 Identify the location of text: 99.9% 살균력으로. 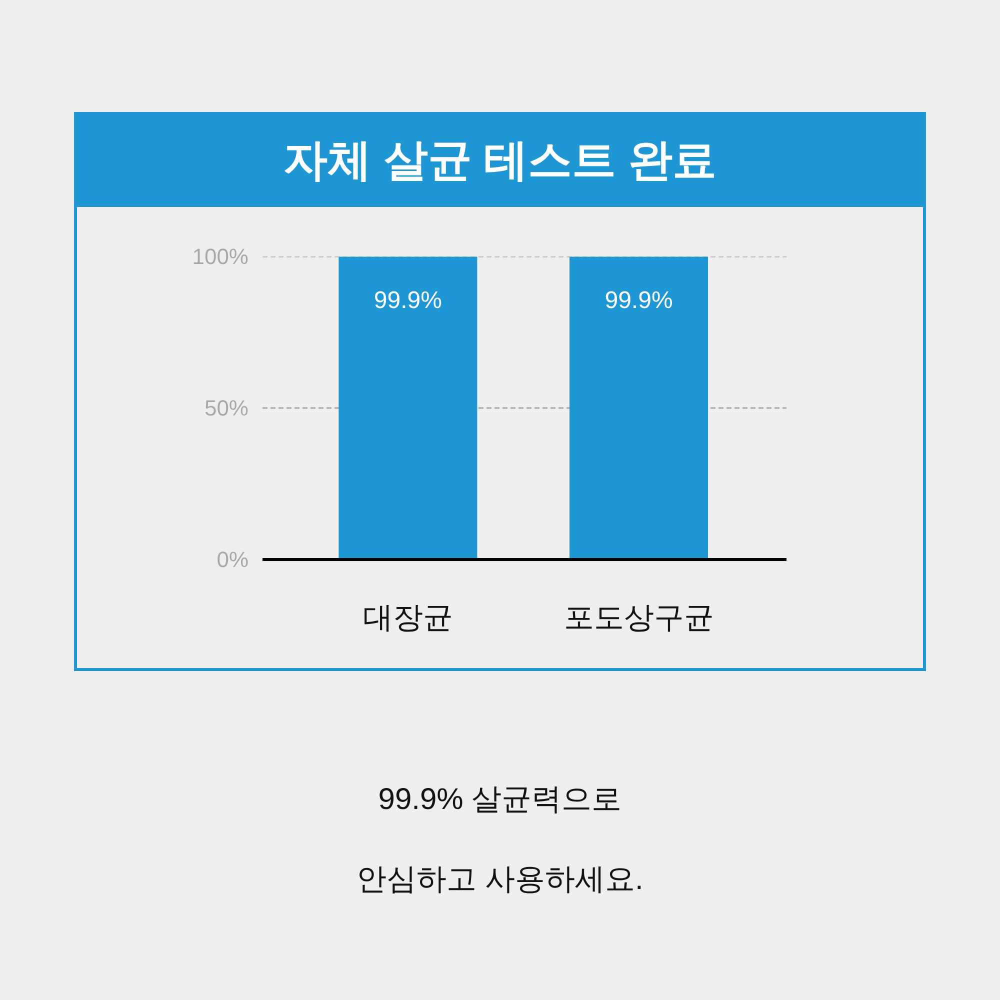
(500, 800).